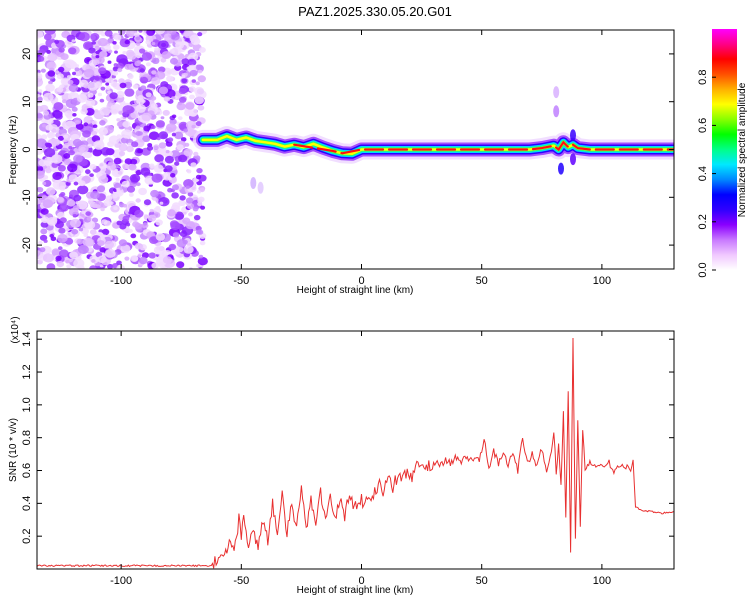  Describe the element at coordinates (703, 173) in the screenshot. I see `colorbar-tick-label: 0.4` at that location.